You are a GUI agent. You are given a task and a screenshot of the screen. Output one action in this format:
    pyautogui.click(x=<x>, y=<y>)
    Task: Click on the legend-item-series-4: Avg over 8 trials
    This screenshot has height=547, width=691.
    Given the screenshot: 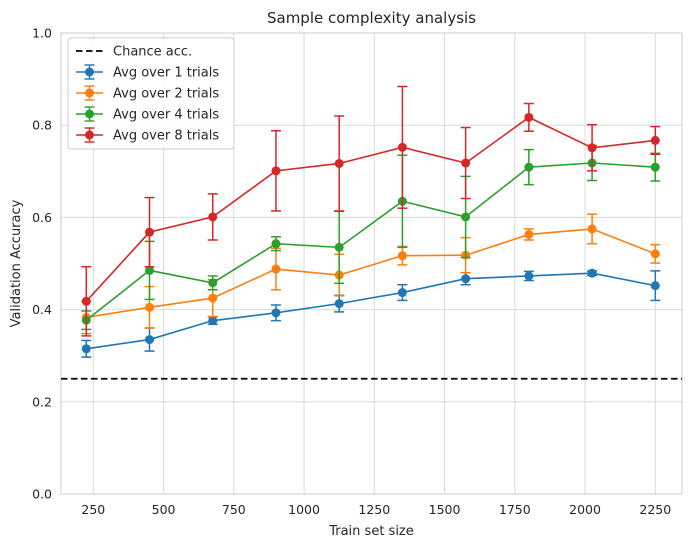 What is the action you would take?
    pyautogui.click(x=147, y=135)
    